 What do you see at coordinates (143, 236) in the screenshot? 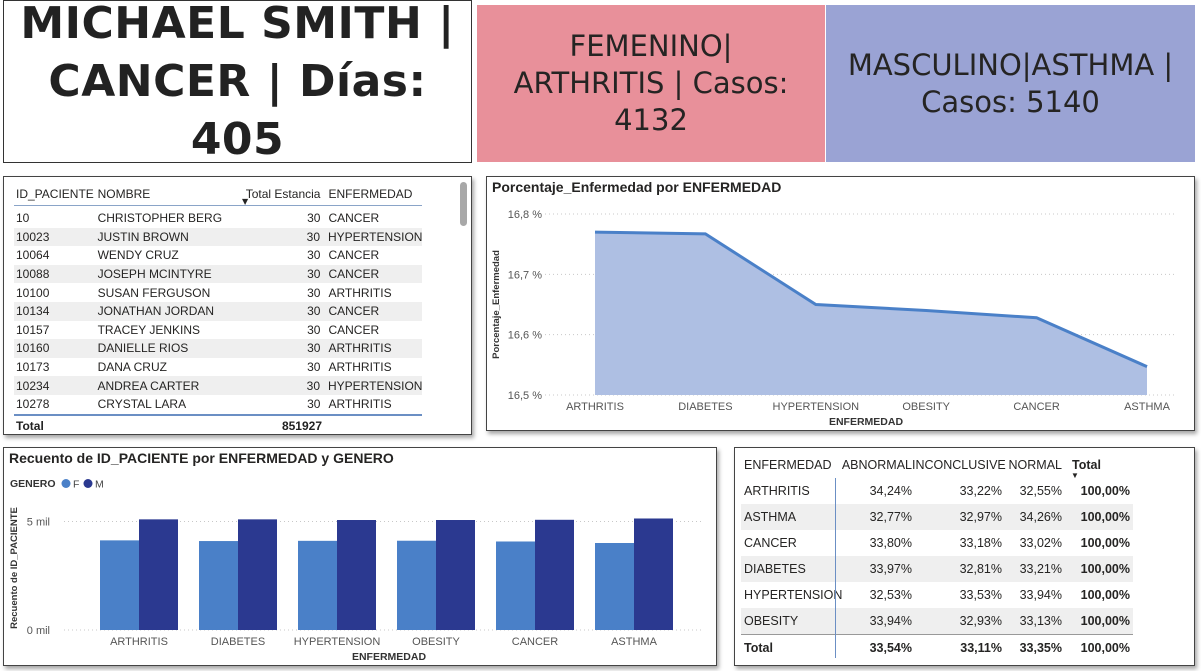
I see `cell-name: JUSTIN BROWN` at bounding box center [143, 236].